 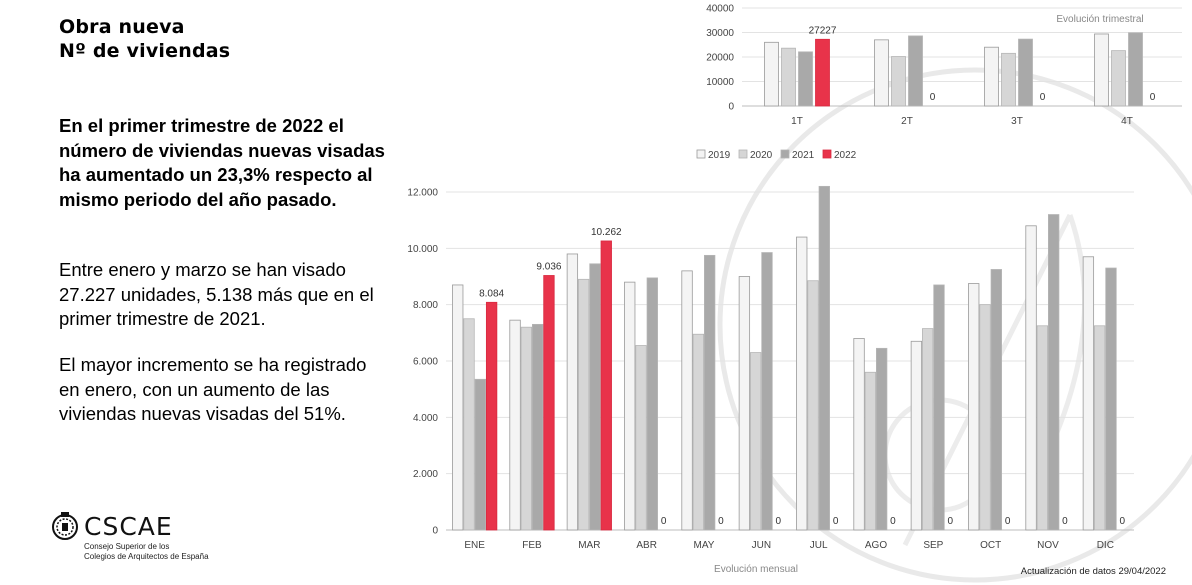 I want to click on x-tick-label: AGO, so click(x=876, y=545).